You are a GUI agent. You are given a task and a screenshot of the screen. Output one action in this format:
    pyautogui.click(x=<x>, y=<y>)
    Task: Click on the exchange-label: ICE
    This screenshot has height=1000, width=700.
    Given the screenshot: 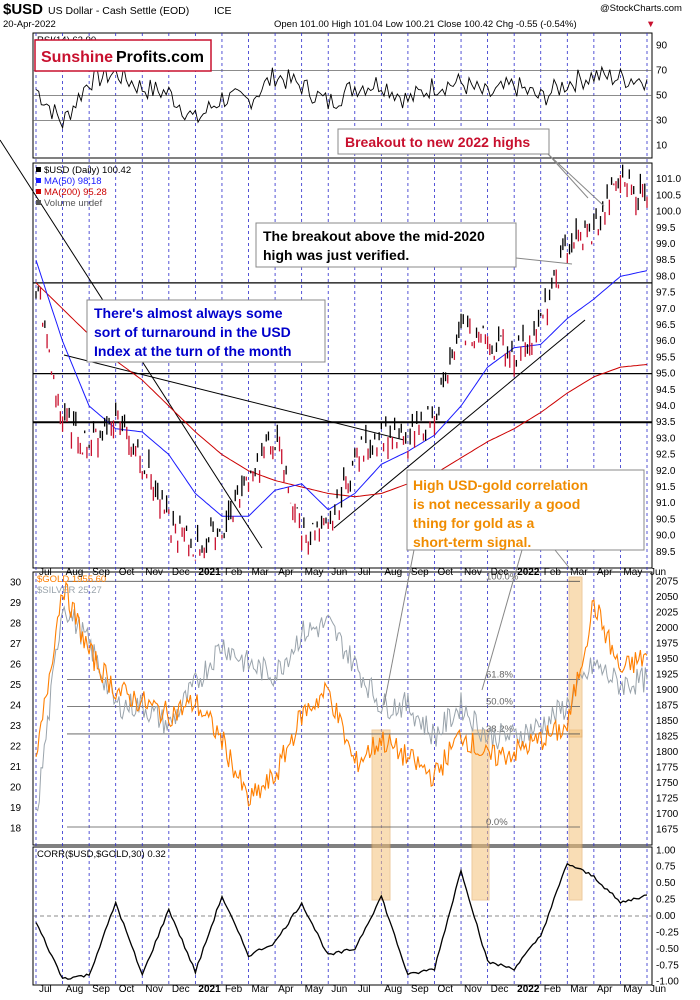 What is the action you would take?
    pyautogui.click(x=223, y=11)
    